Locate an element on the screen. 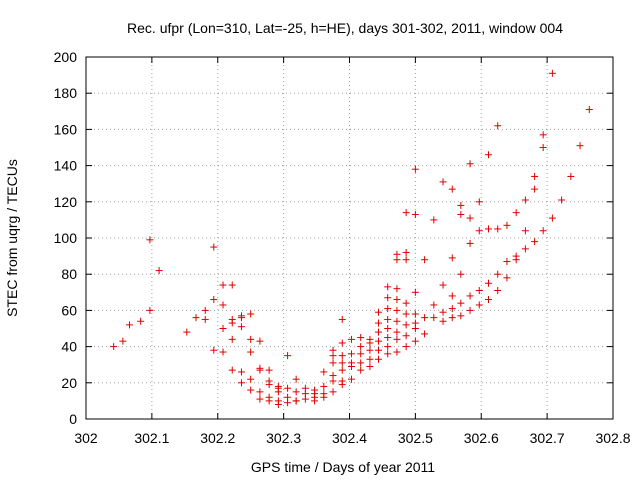 The height and width of the screenshot is (480, 640). x-tick-label: 302.5 is located at coordinates (415, 438).